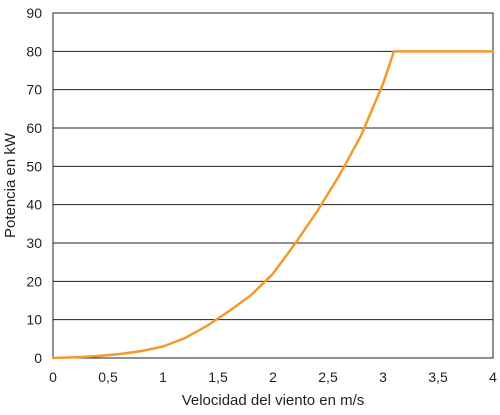 Image resolution: width=500 pixels, height=415 pixels. I want to click on x-tick-label: 2, so click(273, 377).